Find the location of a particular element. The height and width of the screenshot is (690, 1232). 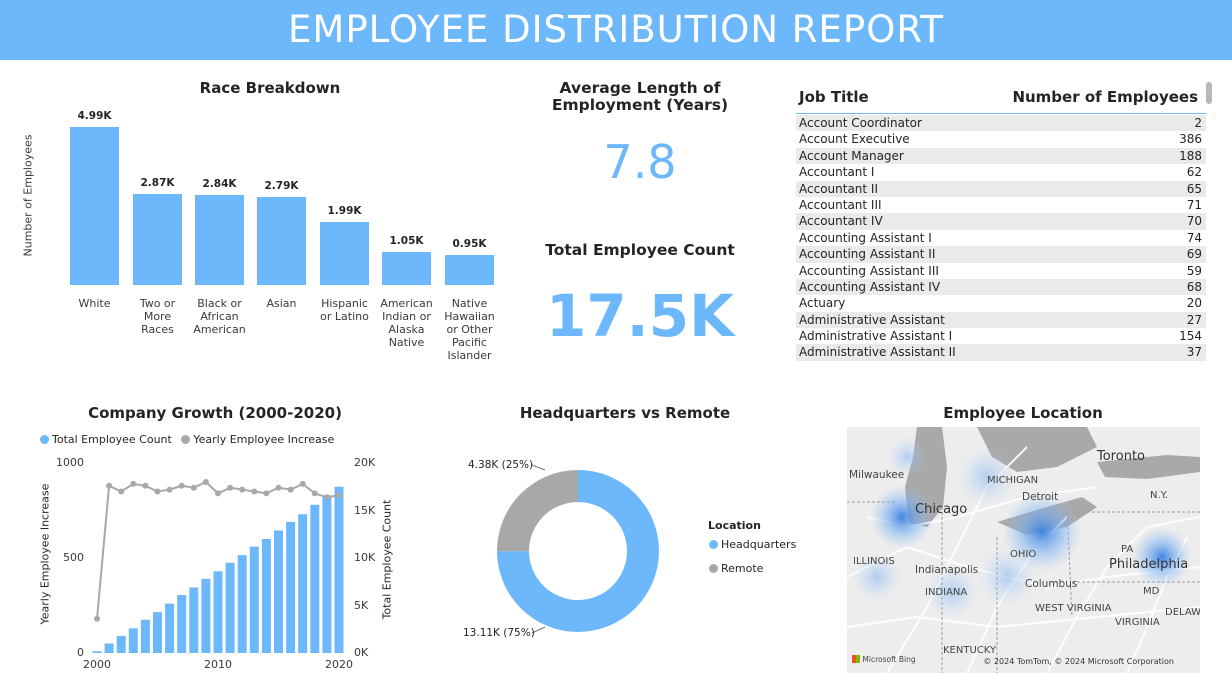

table-row: Accountant II 65 is located at coordinates (1001, 188).